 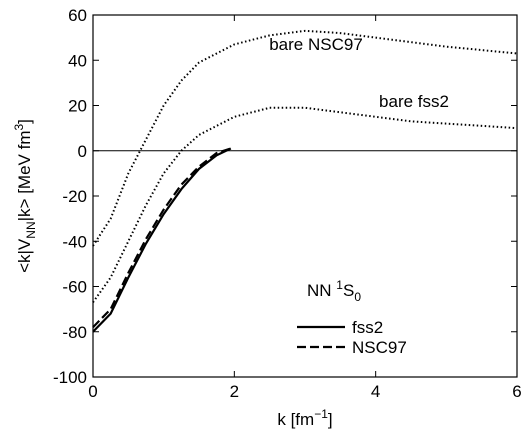 What do you see at coordinates (414, 101) in the screenshot?
I see `annotation: bare fss2` at bounding box center [414, 101].